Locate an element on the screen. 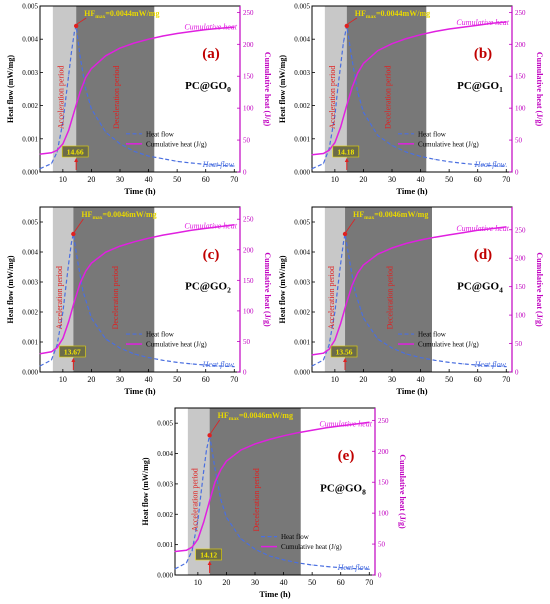  sample-name-subscript: 2 is located at coordinates (229, 290).